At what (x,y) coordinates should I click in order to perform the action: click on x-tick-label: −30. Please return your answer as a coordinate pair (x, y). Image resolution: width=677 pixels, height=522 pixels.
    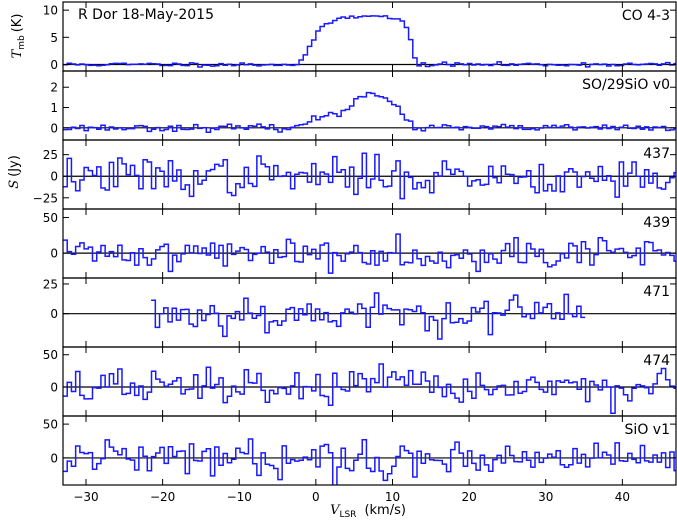
    Looking at the image, I should click on (85, 497).